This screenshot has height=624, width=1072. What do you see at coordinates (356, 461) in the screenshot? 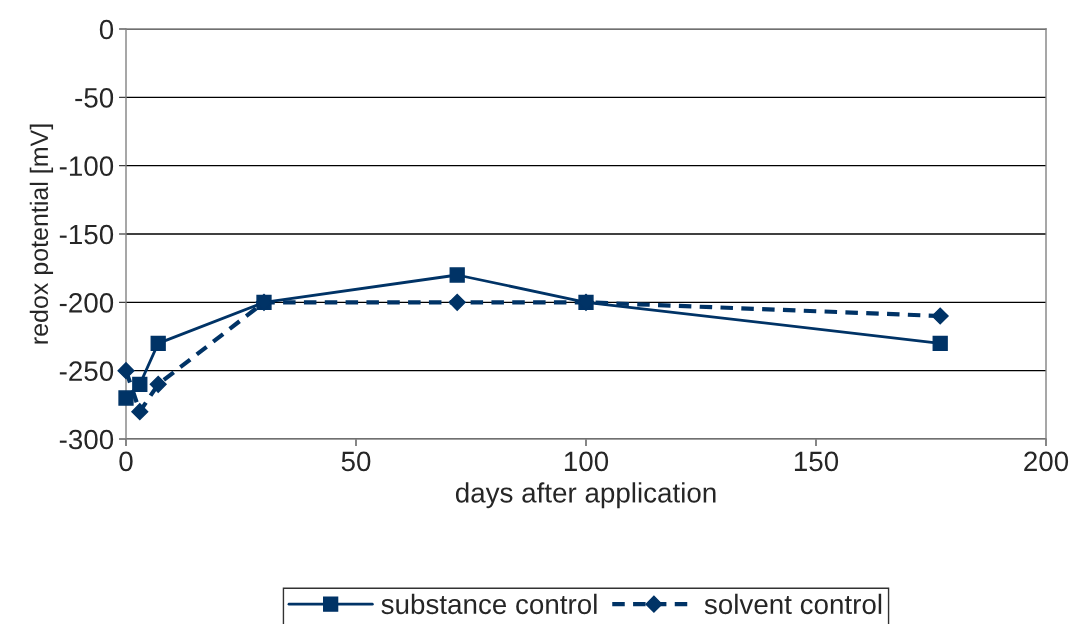
I see `x-tick-label: 50` at bounding box center [356, 461].